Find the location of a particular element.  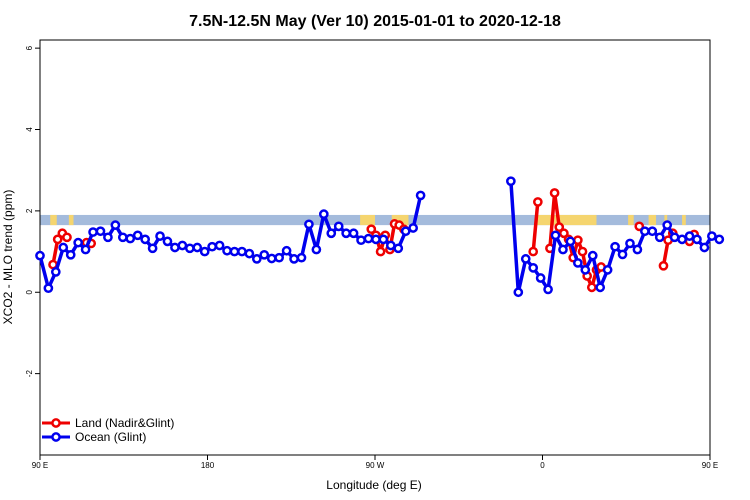

x-tick-label: 90 W is located at coordinates (375, 465).